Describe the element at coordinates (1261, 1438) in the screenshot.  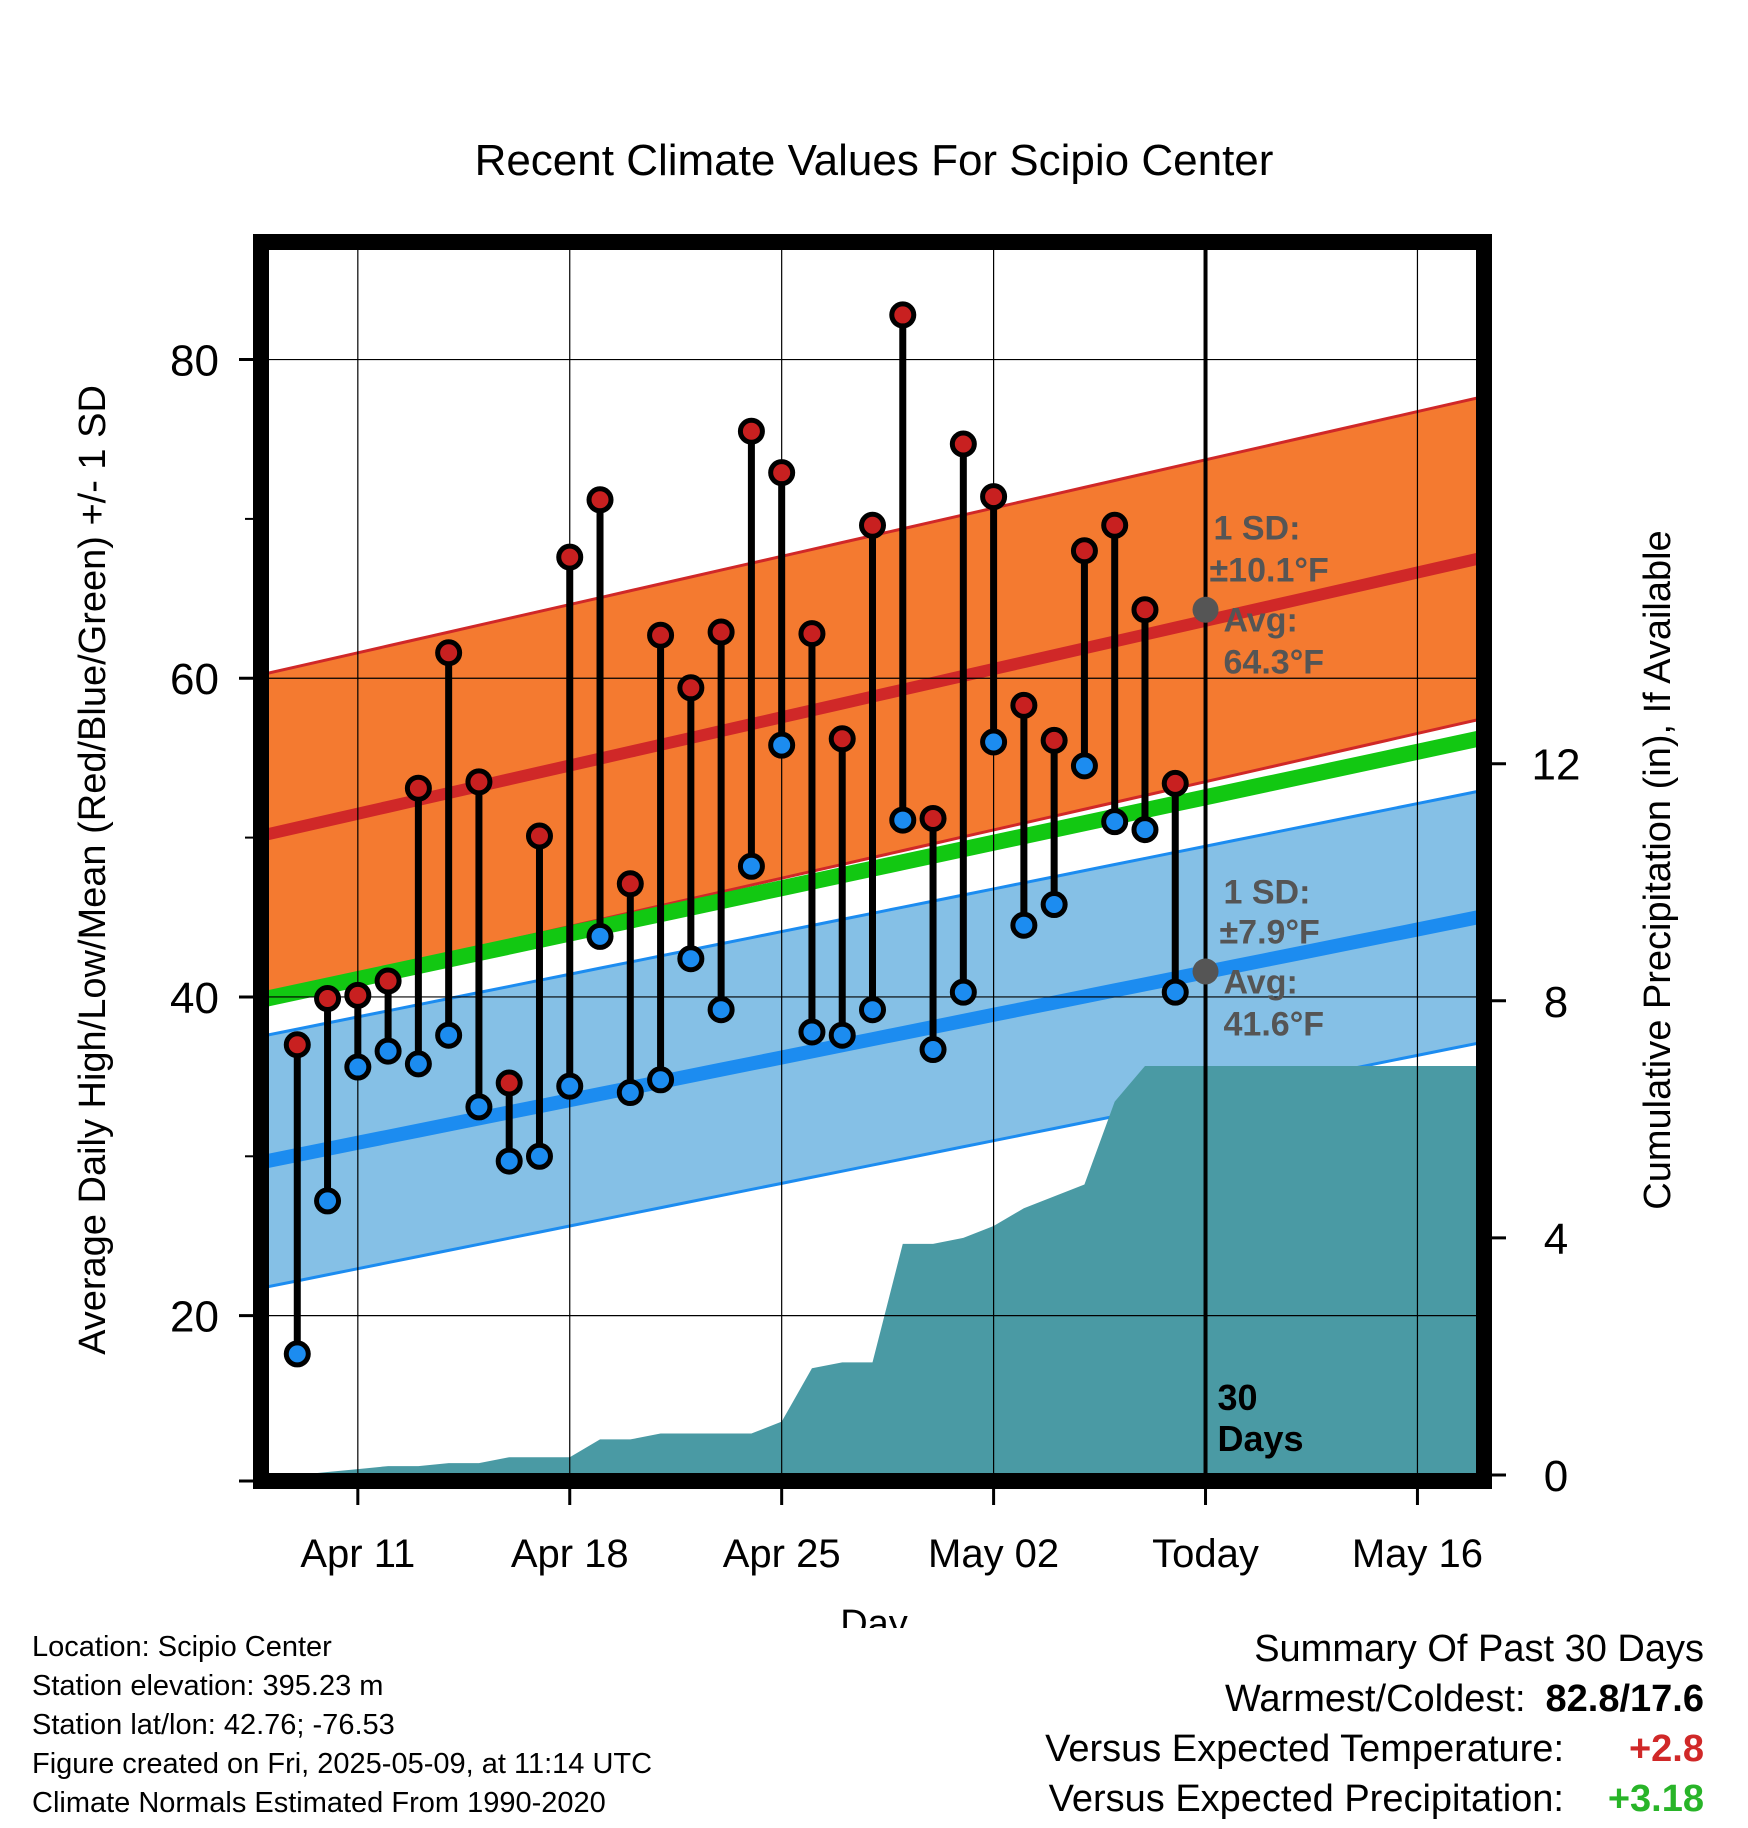
I see `days-label-text: Days` at that location.